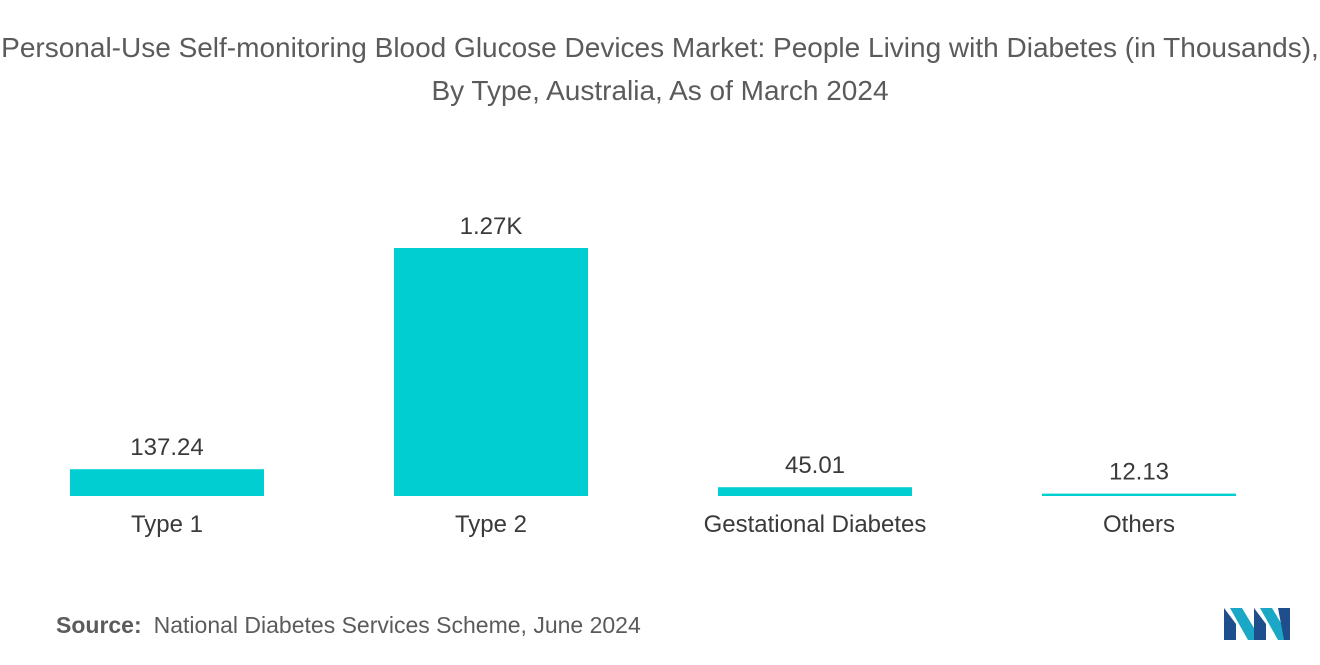 This screenshot has width=1320, height=665. What do you see at coordinates (1139, 494) in the screenshot?
I see `bar-others` at bounding box center [1139, 494].